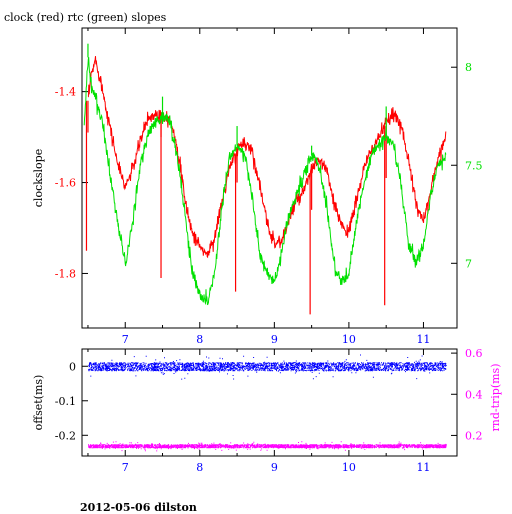 The width and height of the screenshot is (512, 514). I want to click on chart-title: clock (red) rtc (green) slopes, so click(85, 17).